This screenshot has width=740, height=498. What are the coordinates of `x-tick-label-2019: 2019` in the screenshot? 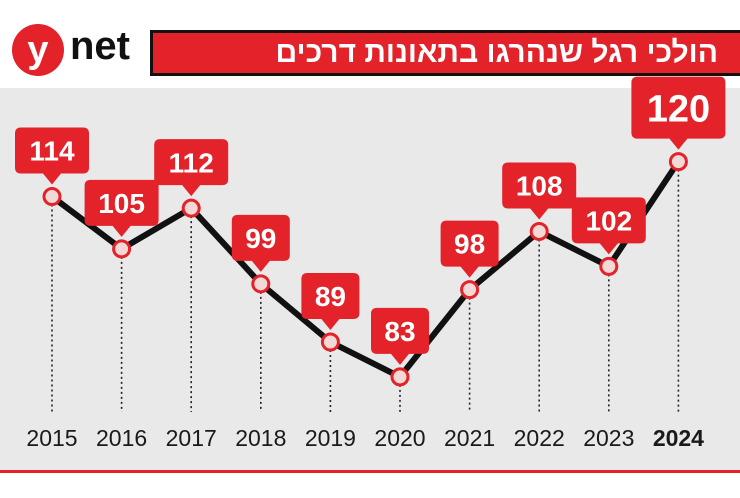 It's located at (330, 438).